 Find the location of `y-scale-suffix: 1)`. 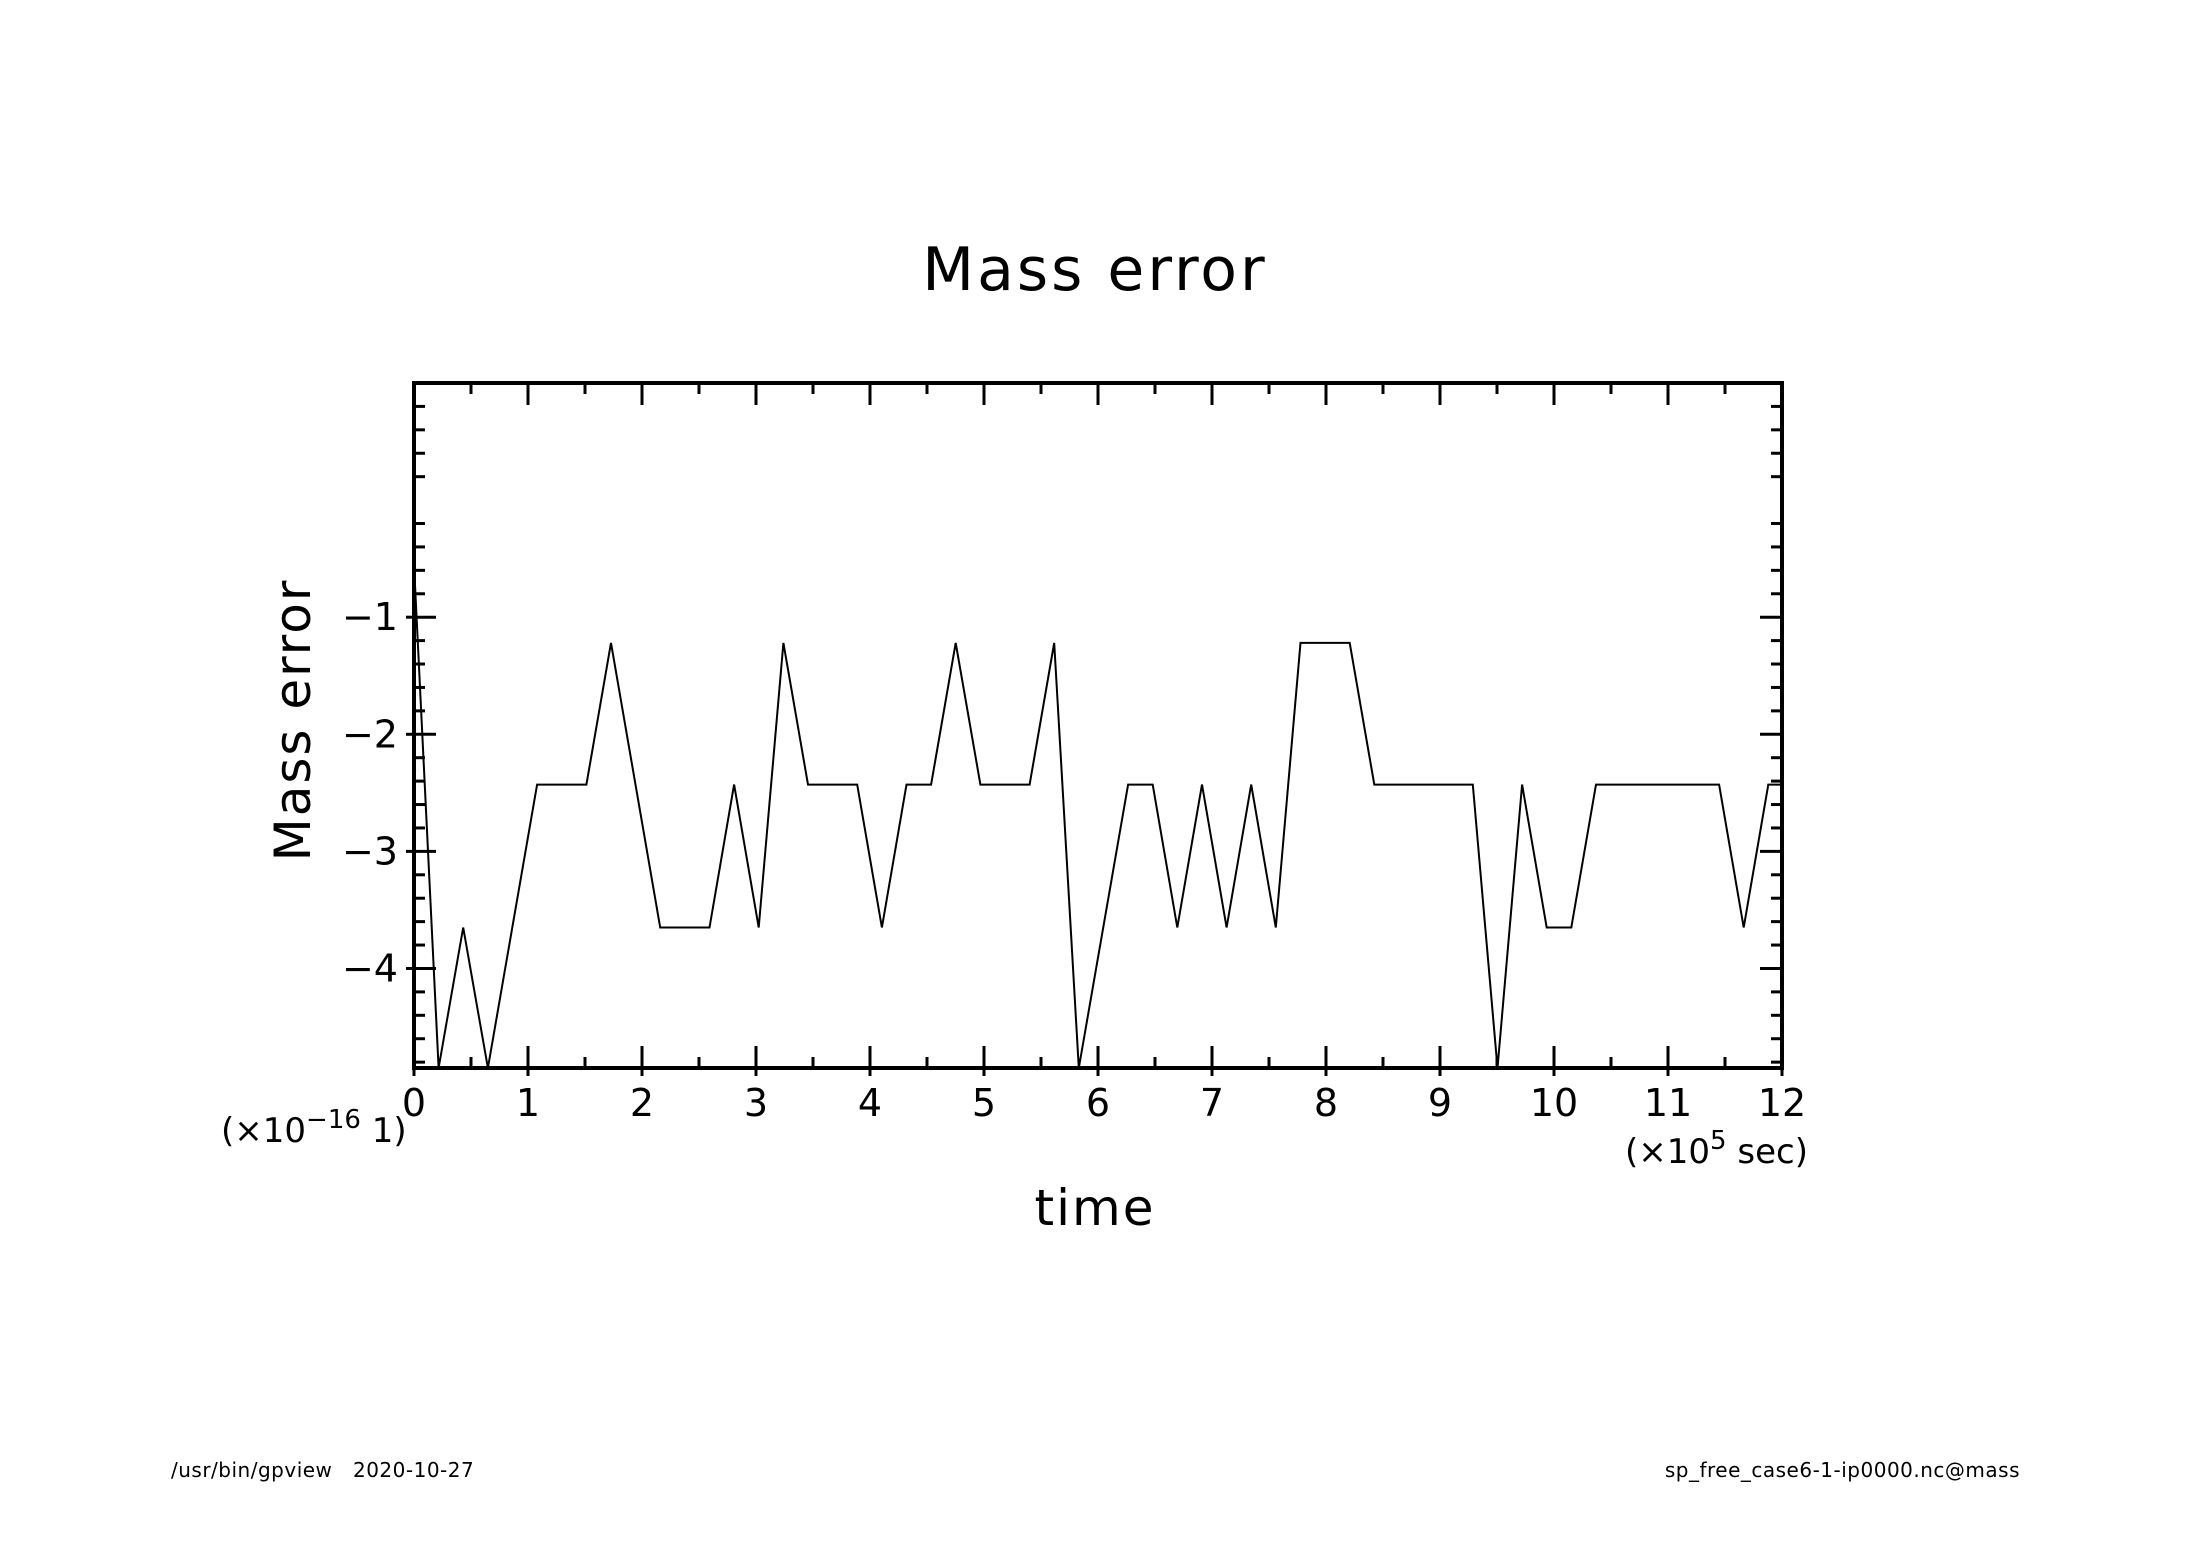

y-scale-suffix: 1) is located at coordinates (384, 1131).